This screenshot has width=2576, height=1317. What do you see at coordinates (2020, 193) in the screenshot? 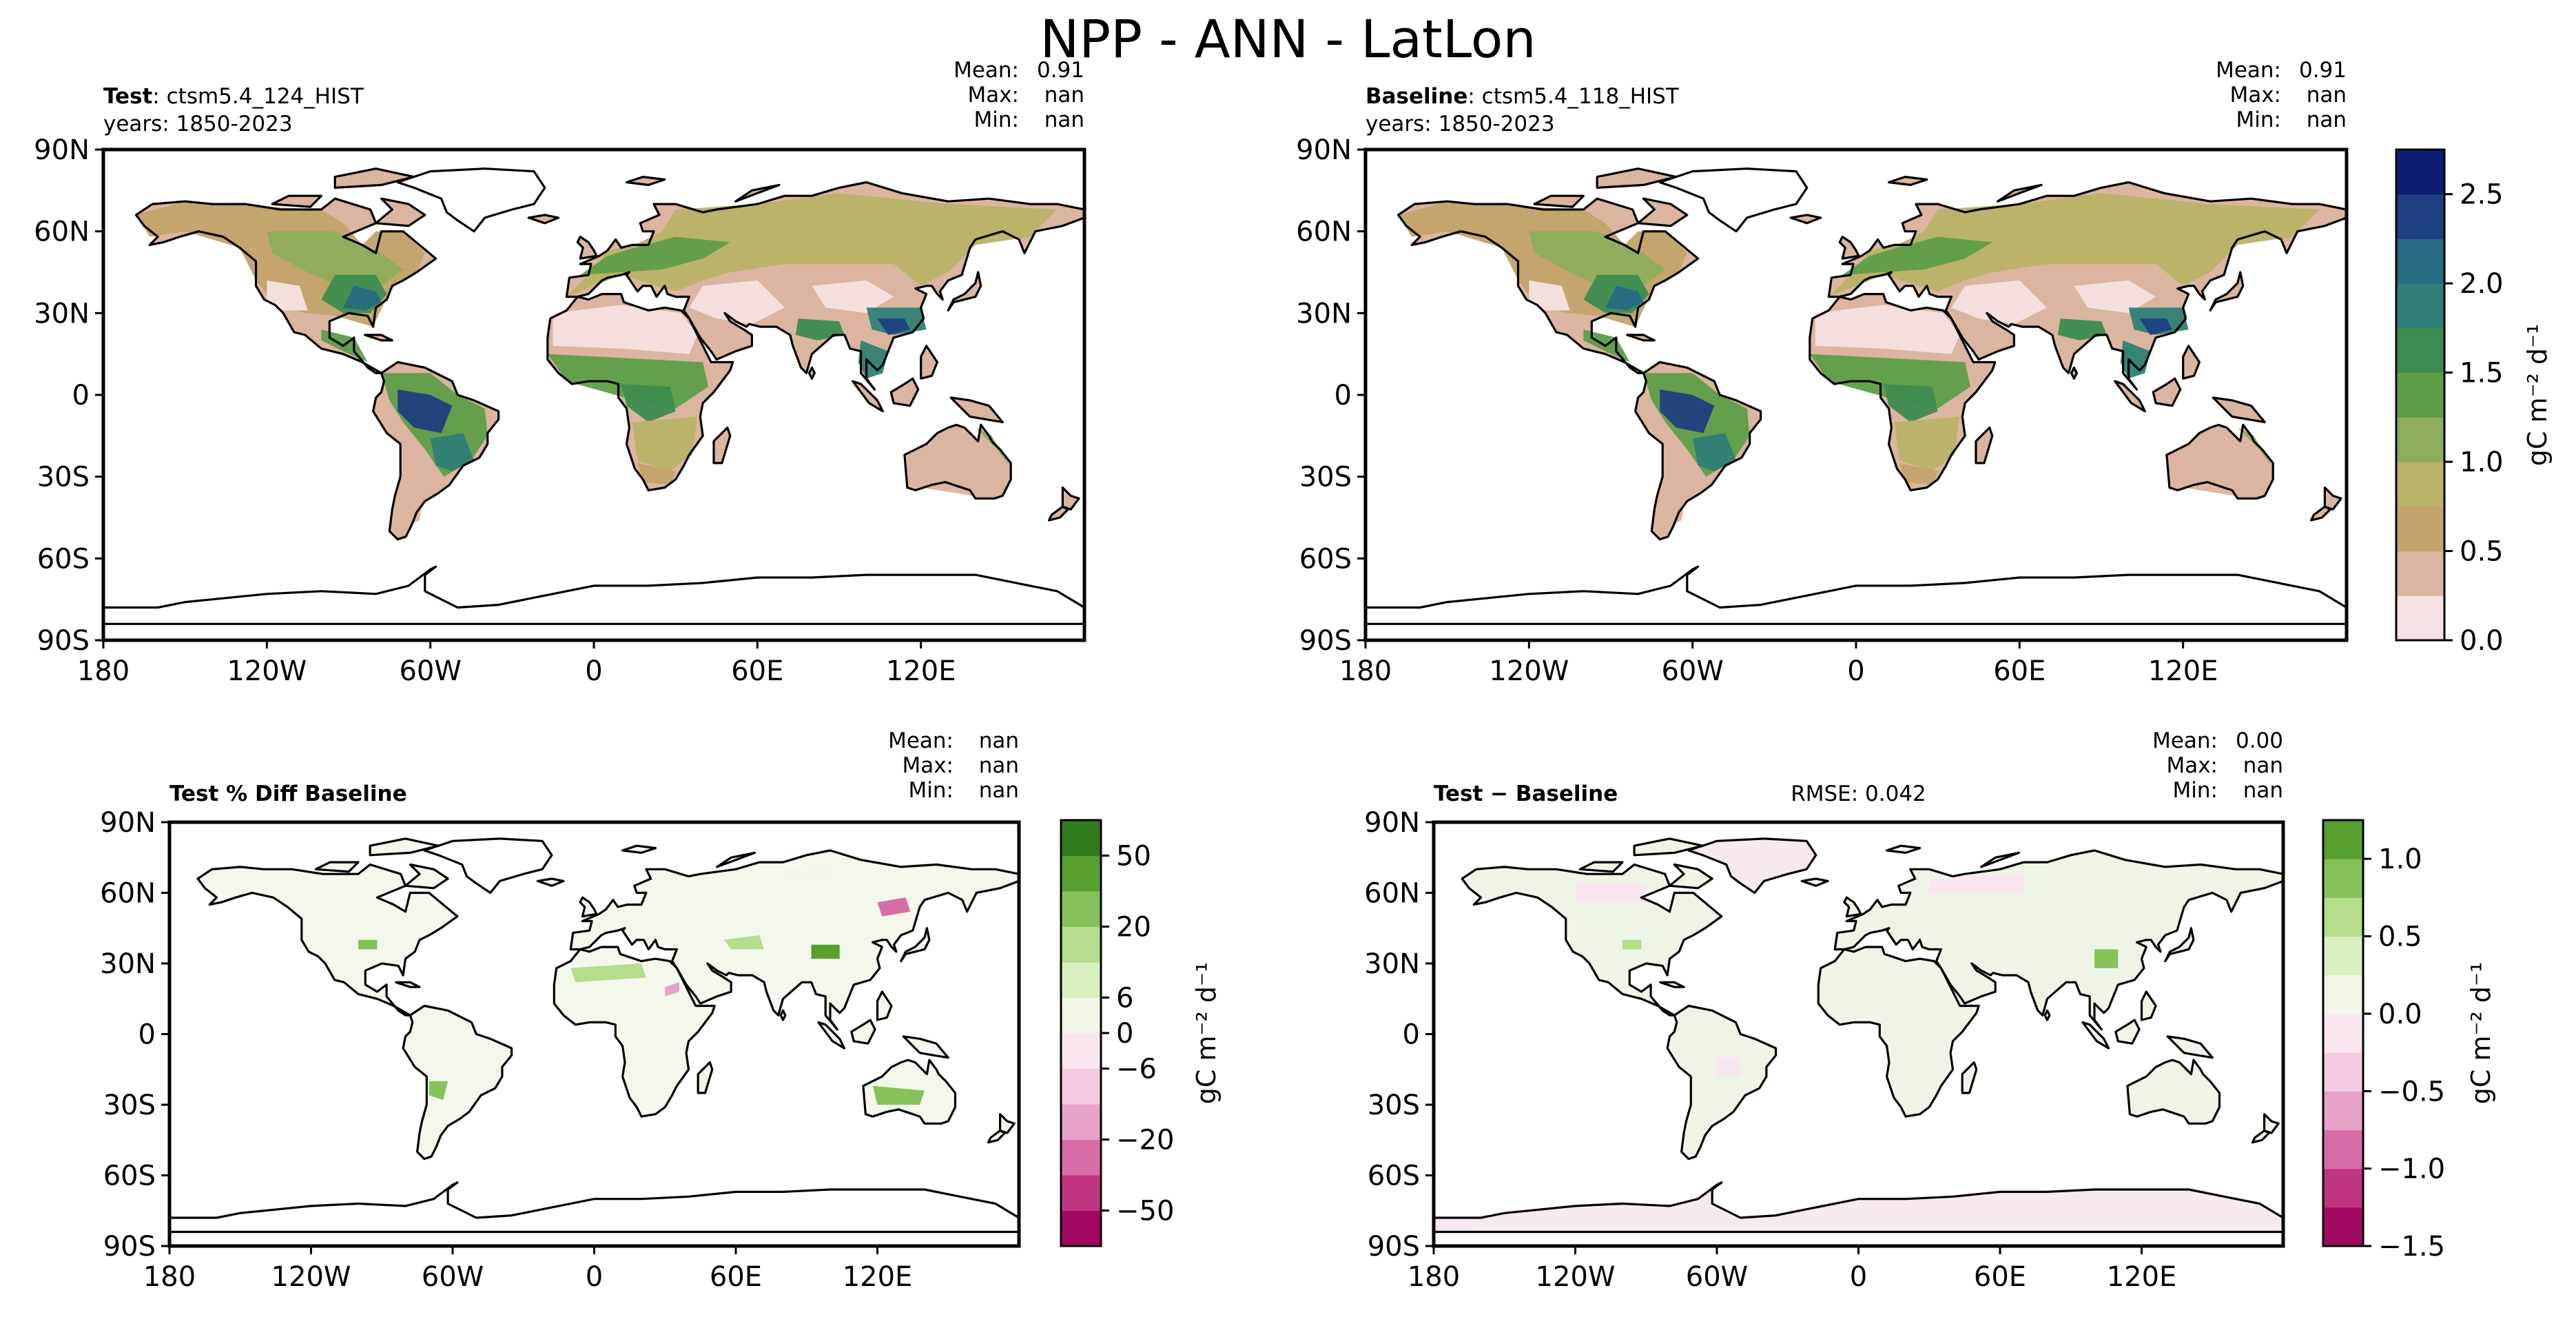
I see `coastline-novaya` at bounding box center [2020, 193].